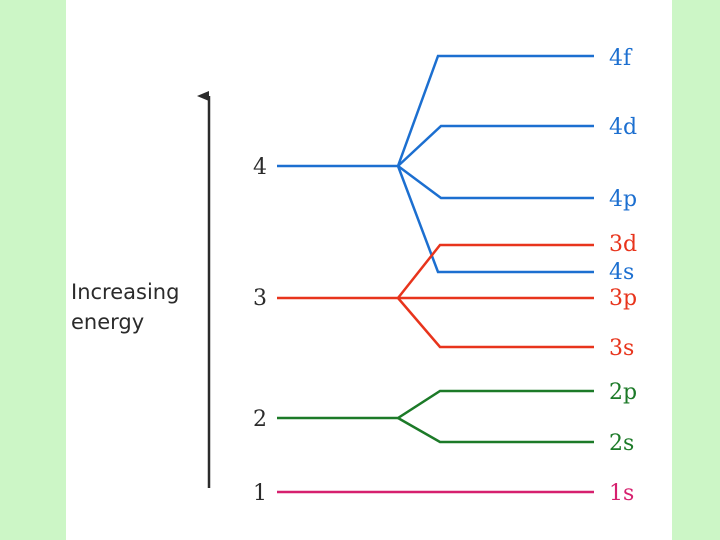 This screenshot has height=540, width=720. What do you see at coordinates (260, 298) in the screenshot?
I see `shell-label-3: 3` at bounding box center [260, 298].